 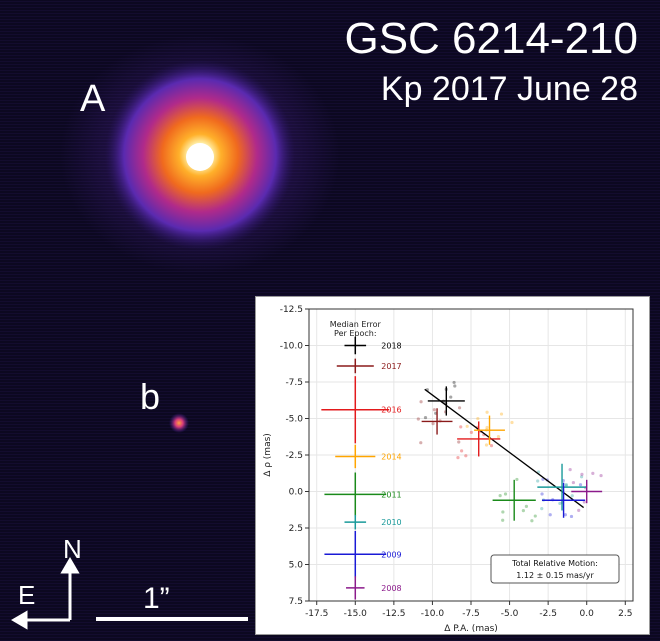 What do you see at coordinates (294, 420) in the screenshot?
I see `y-tick-label: -5.0` at bounding box center [294, 420].